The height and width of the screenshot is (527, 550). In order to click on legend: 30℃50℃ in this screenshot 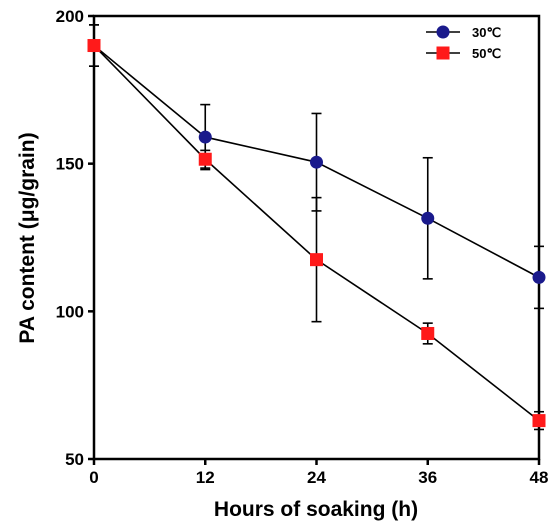, I will do `click(463, 43)`.